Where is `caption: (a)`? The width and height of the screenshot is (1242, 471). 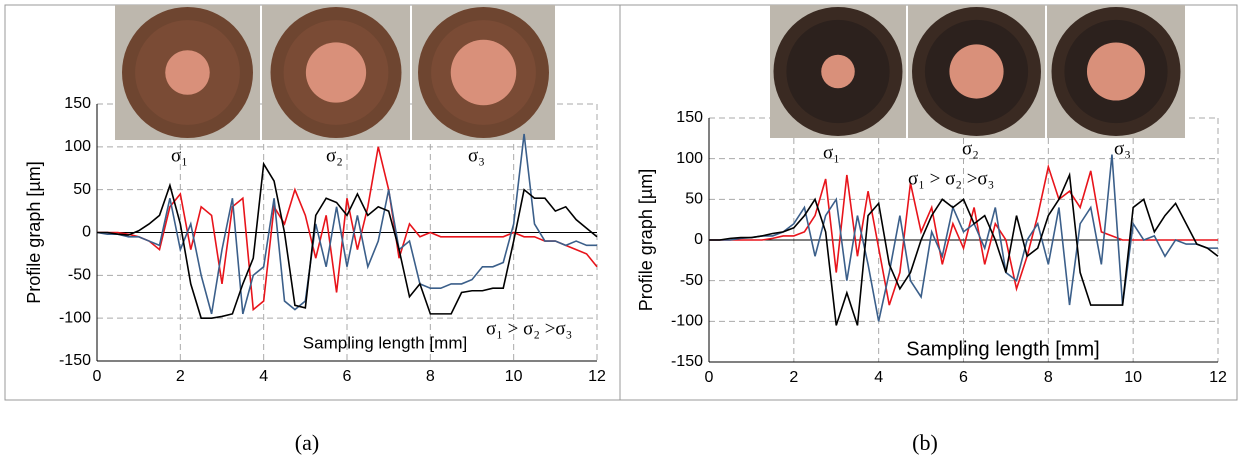 caption: (a) is located at coordinates (307, 442).